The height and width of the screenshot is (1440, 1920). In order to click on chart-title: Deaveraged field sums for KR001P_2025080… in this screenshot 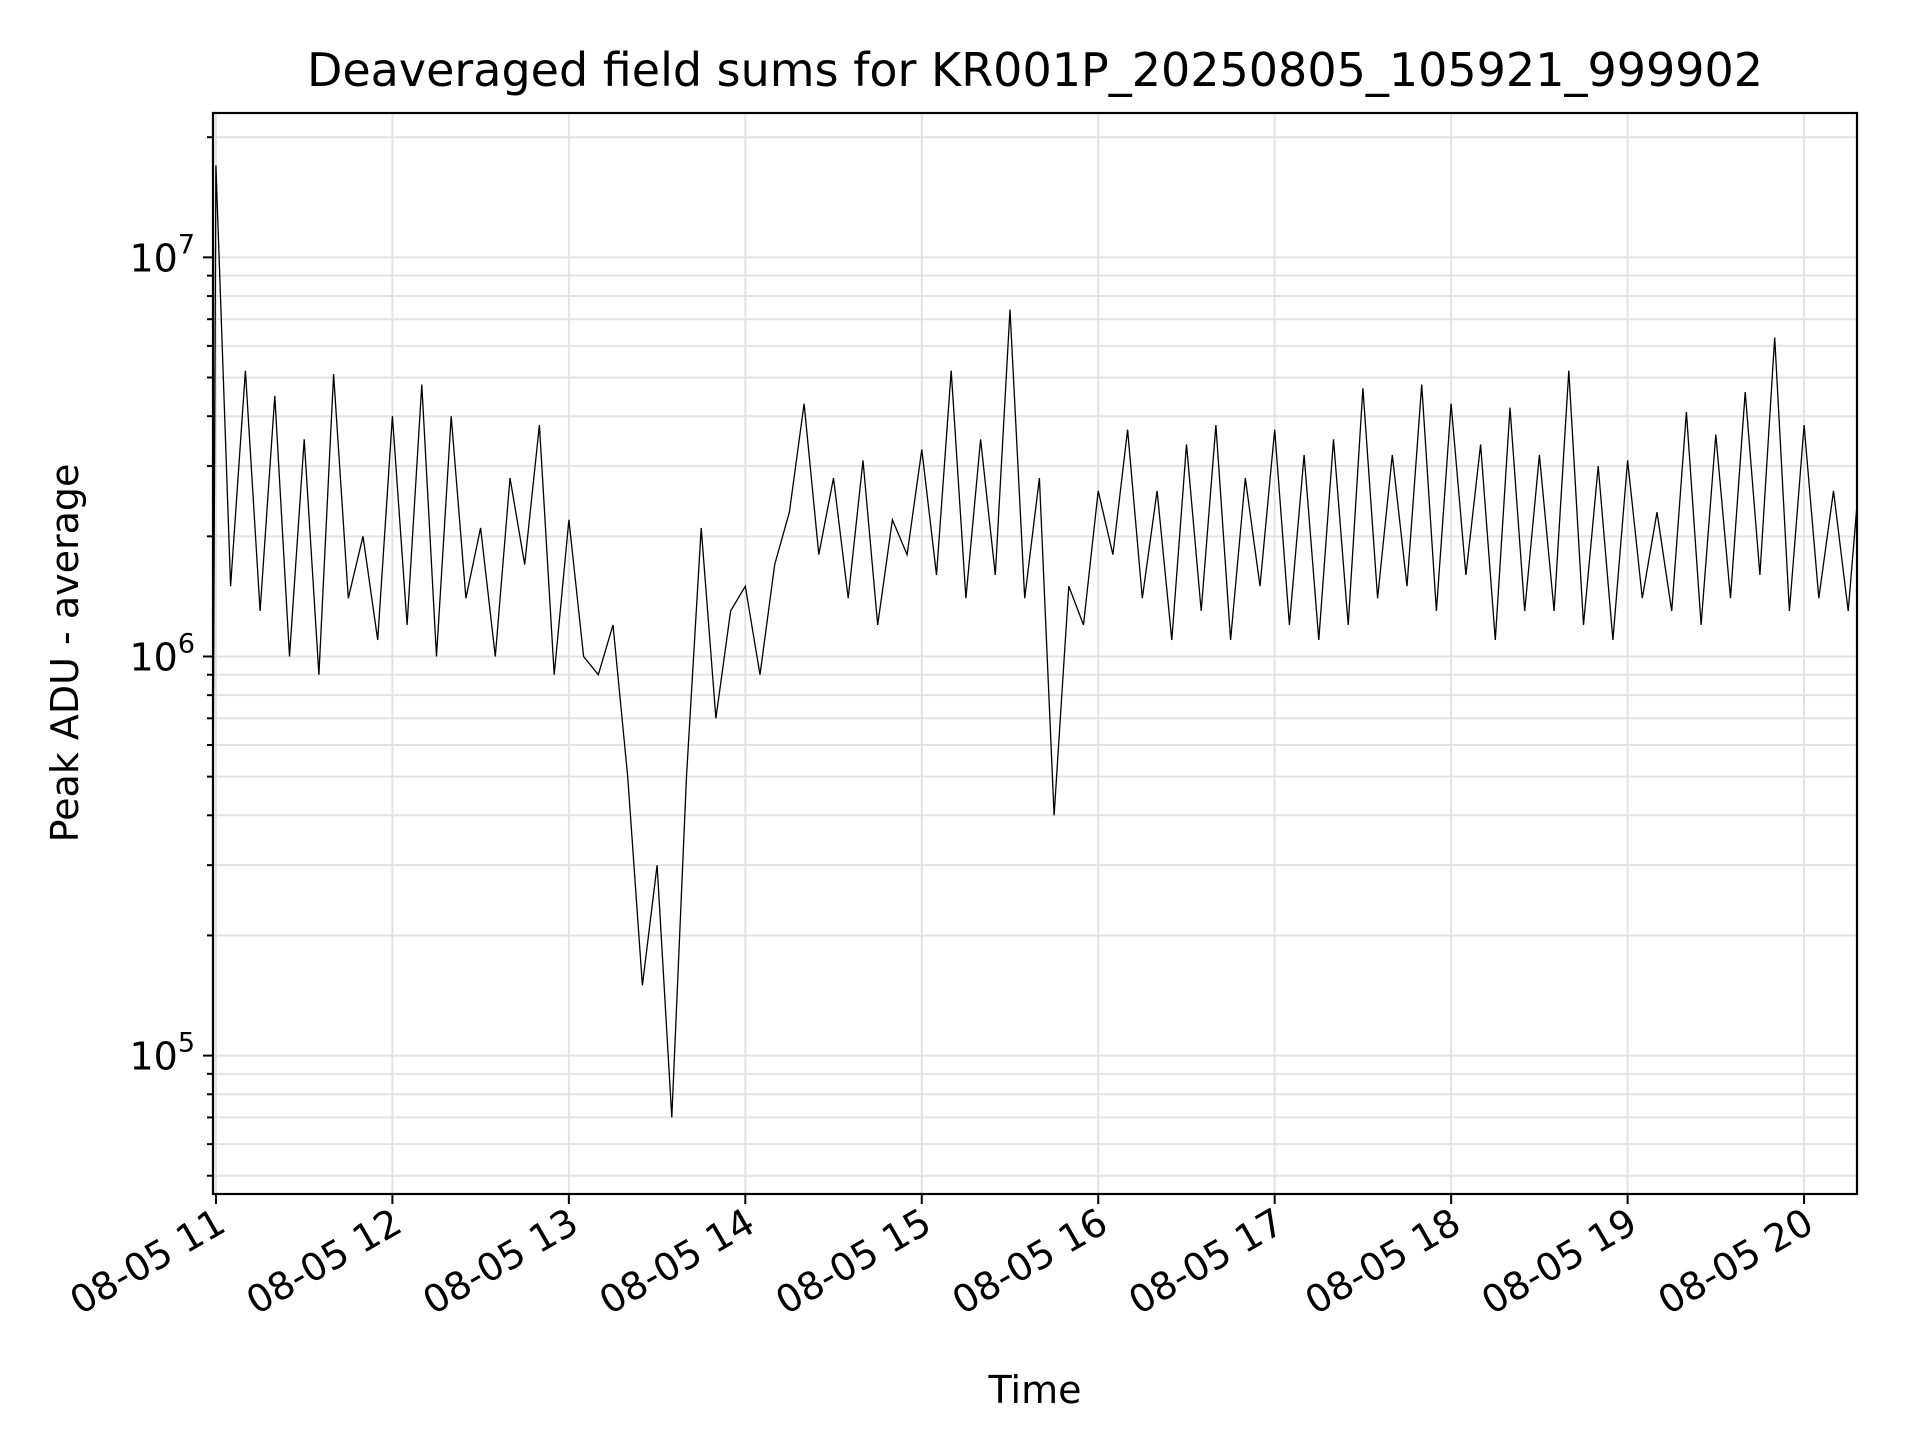, I will do `click(1035, 70)`.